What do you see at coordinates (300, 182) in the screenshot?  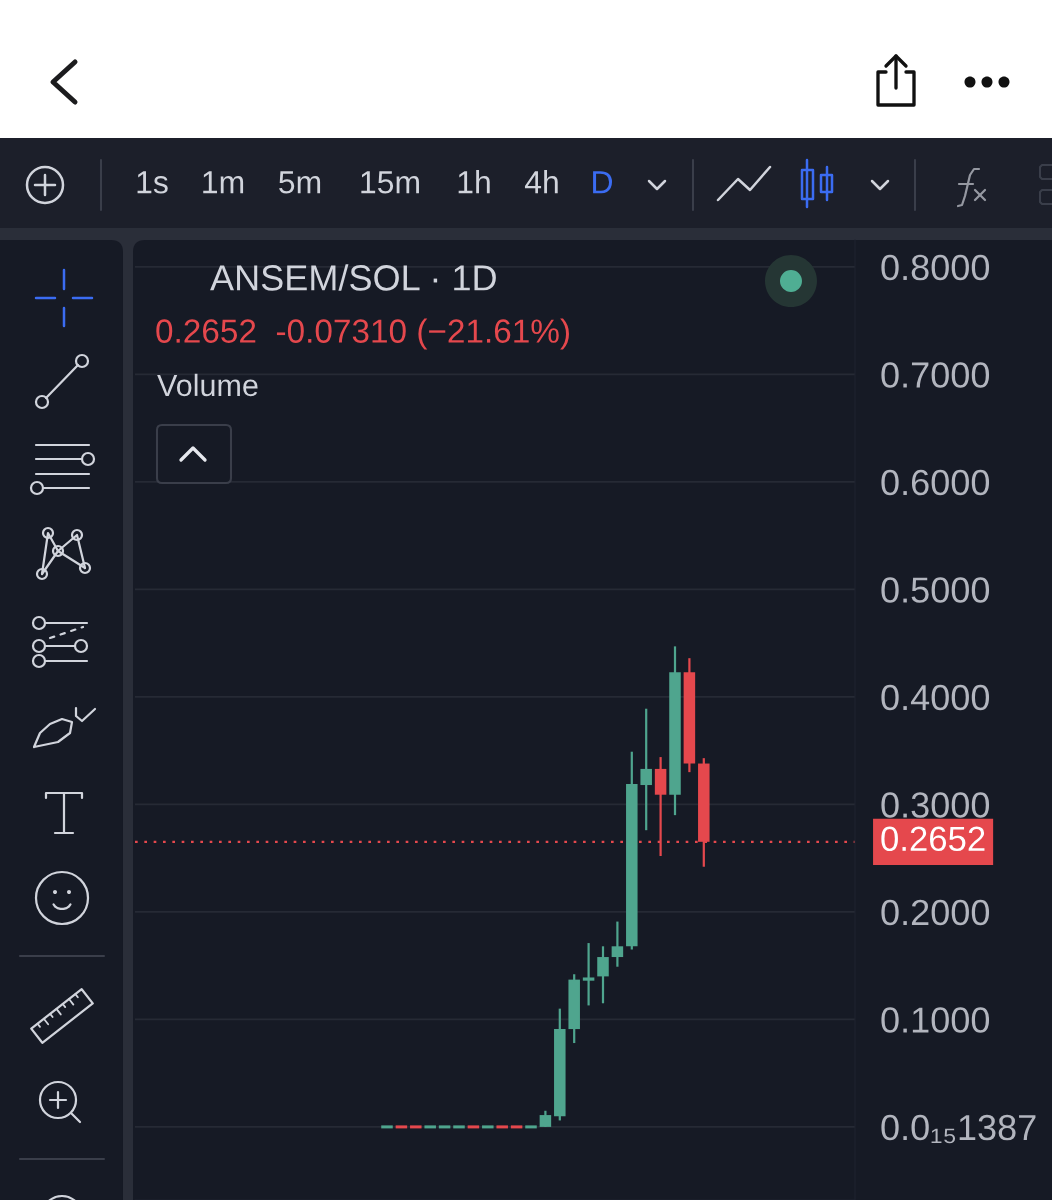 I see `text: 5m` at bounding box center [300, 182].